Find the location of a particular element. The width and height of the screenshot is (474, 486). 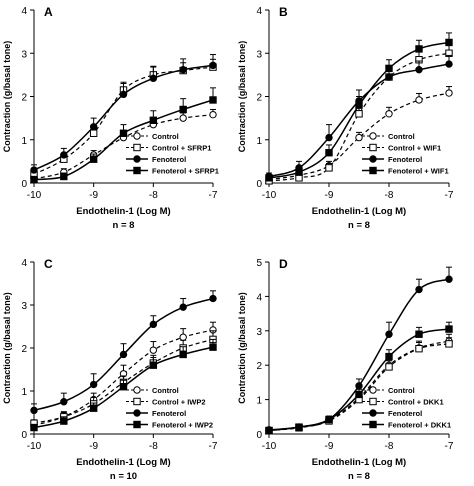

panel-label: B is located at coordinates (283, 12).